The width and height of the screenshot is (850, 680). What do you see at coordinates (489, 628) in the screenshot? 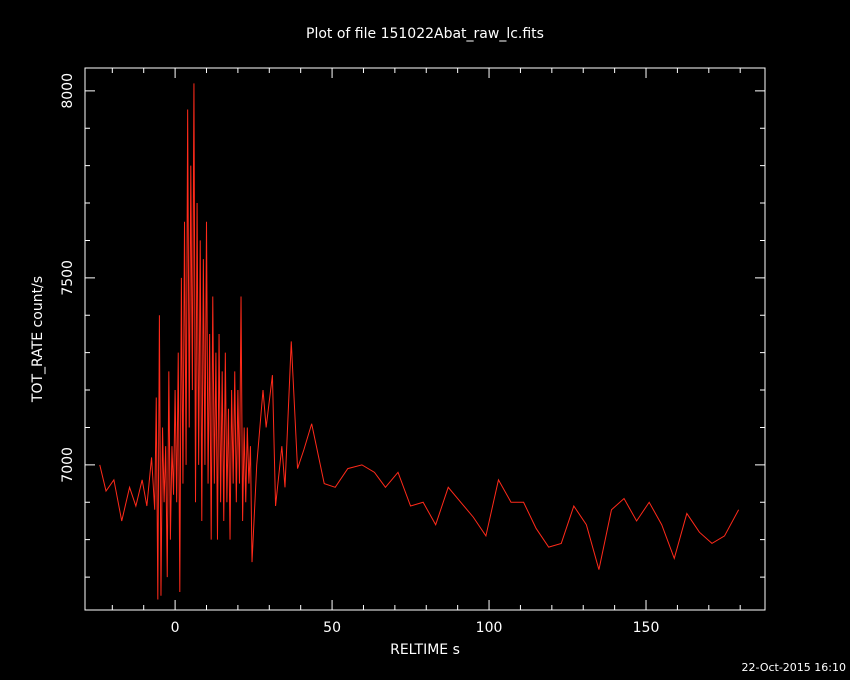
I see `x-tick-label: 100` at bounding box center [489, 628].